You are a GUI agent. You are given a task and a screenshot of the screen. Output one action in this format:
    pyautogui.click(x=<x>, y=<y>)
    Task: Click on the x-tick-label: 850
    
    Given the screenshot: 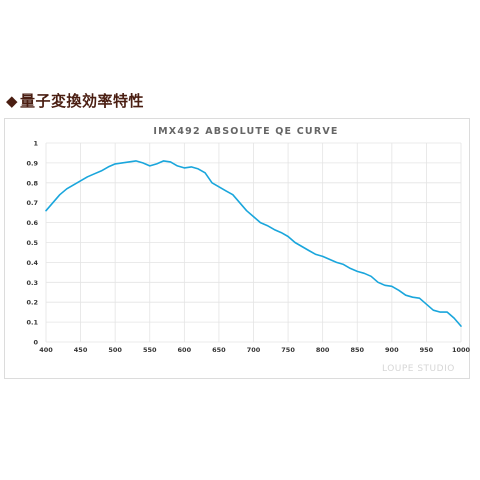 What is the action you would take?
    pyautogui.click(x=357, y=350)
    